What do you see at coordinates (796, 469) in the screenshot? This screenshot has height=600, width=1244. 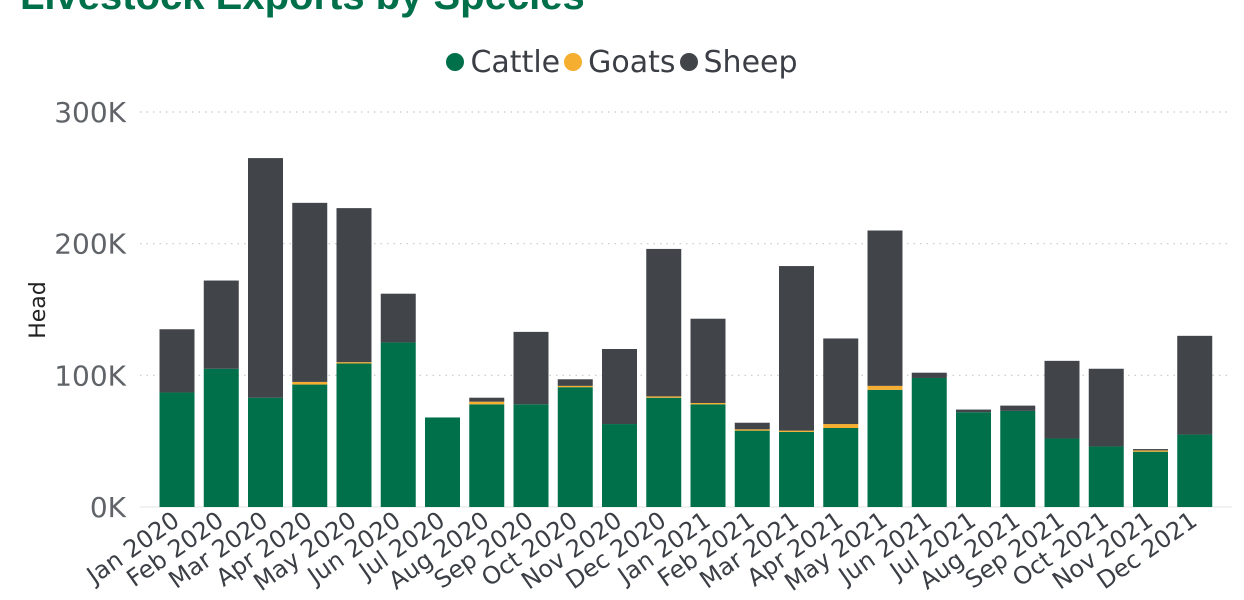 I see `bar-cattle-mar-2021` at bounding box center [796, 469].